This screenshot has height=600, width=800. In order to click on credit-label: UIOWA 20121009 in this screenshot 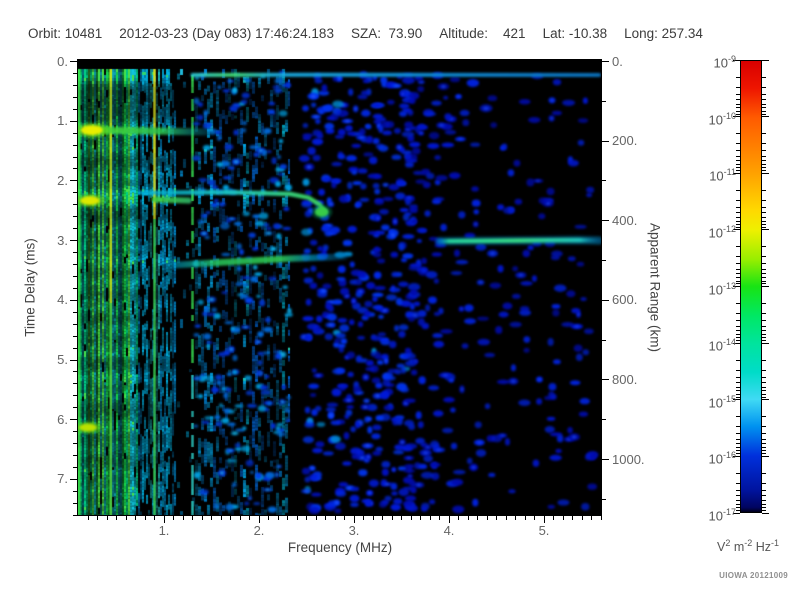, I will do `click(753, 575)`.